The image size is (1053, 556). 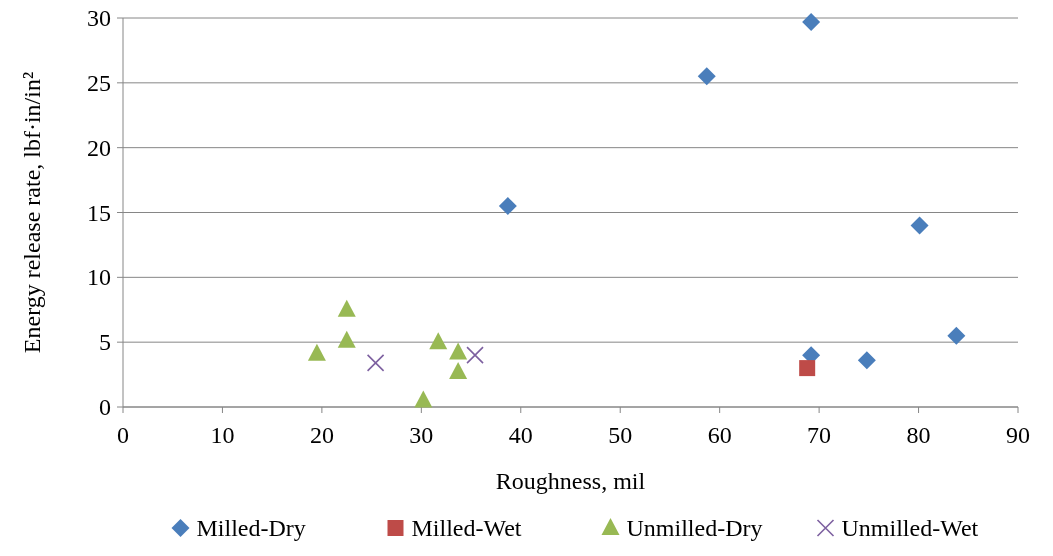 What do you see at coordinates (910, 528) in the screenshot?
I see `legend-label: Unmilled-Wet` at bounding box center [910, 528].